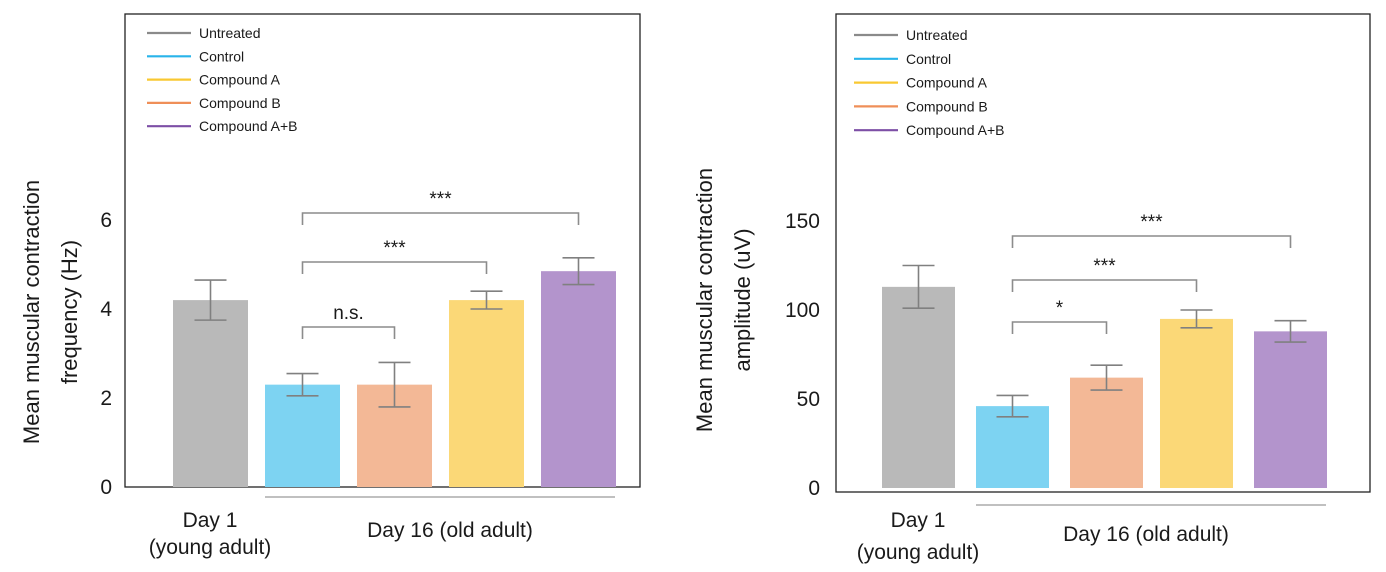  What do you see at coordinates (106, 220) in the screenshot?
I see `y-tick-label: 6` at bounding box center [106, 220].